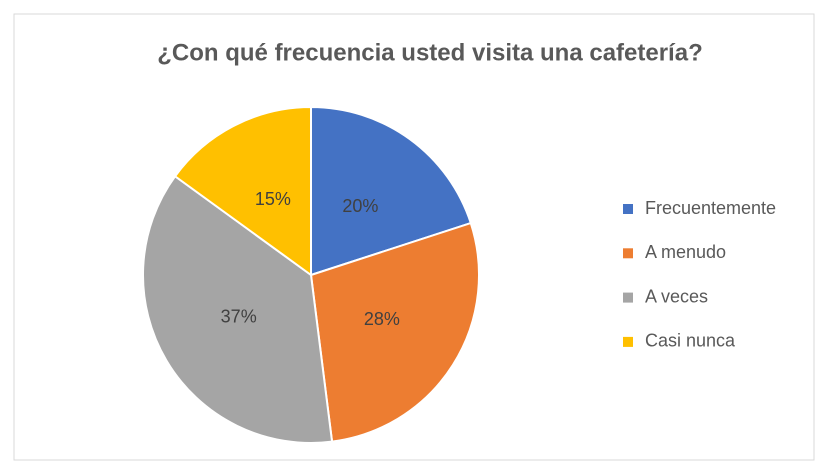  What do you see at coordinates (360, 206) in the screenshot?
I see `data-label: 20%` at bounding box center [360, 206].